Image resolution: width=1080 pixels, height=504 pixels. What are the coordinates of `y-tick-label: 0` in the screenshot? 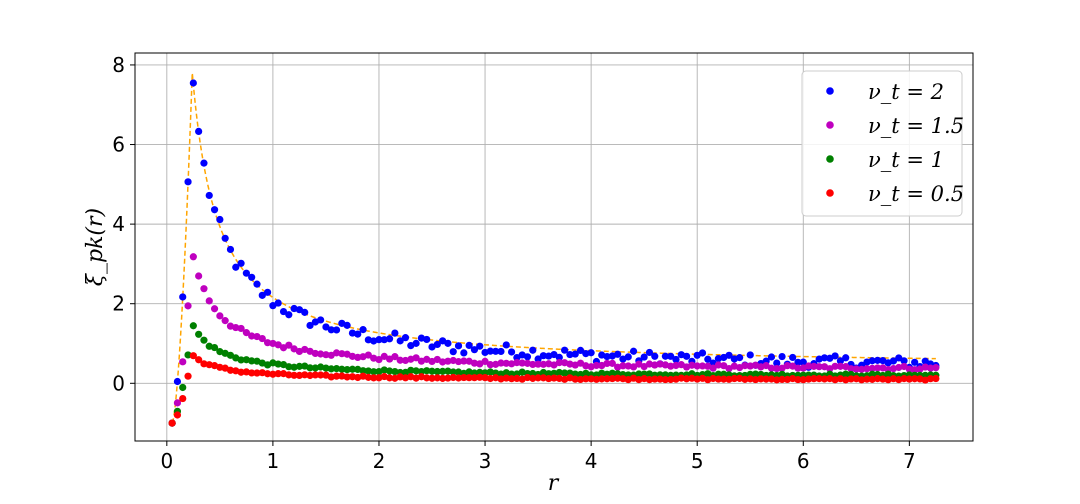 It's located at (118, 383).